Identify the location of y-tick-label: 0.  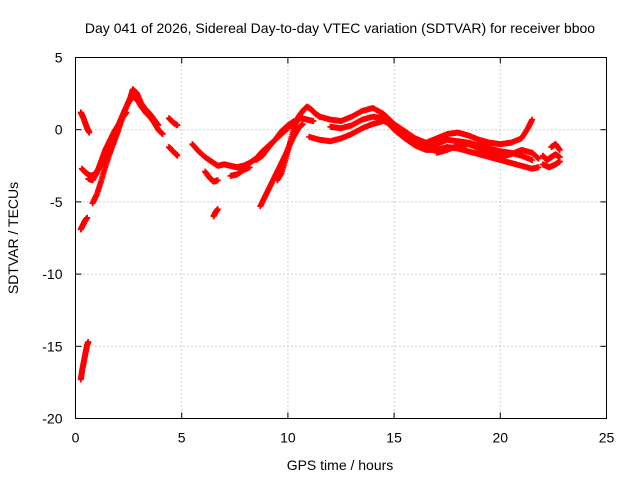
(59, 130).